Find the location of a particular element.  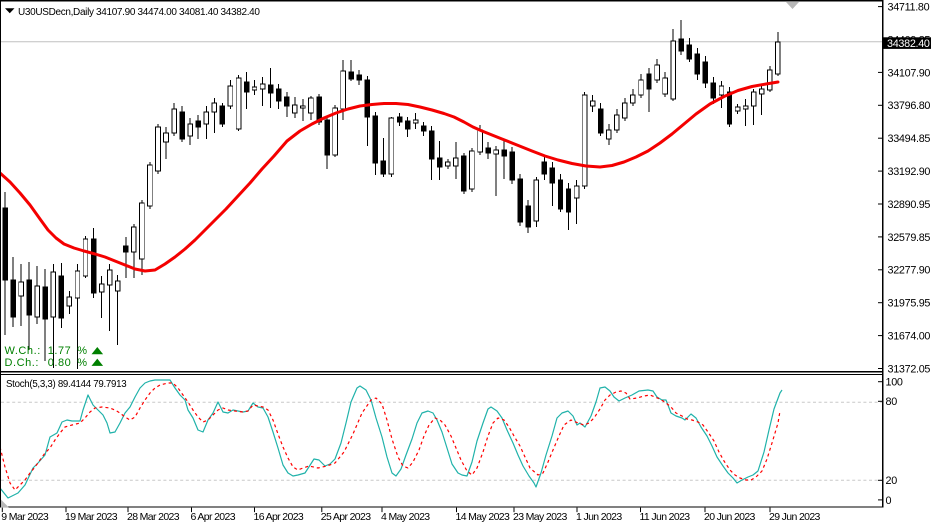

svg-text: 31674.00 is located at coordinates (909, 337).